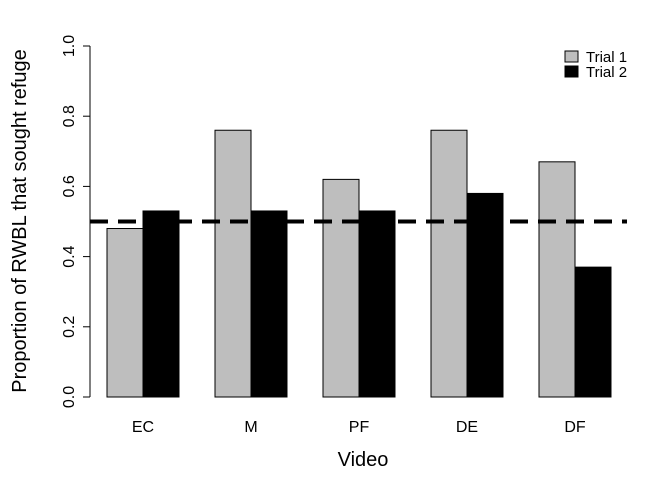  Describe the element at coordinates (606, 72) in the screenshot. I see `legend-label-trial-2: Trial 2` at that location.